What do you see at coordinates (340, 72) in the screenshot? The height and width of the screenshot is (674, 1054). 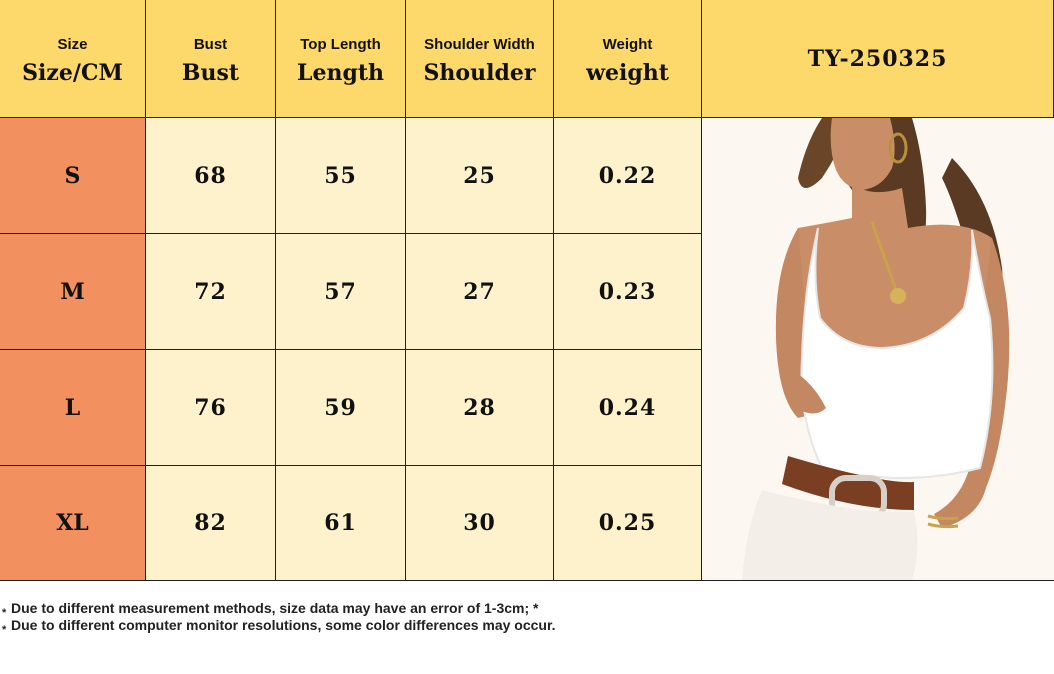 I see `header-length-big: Length` at bounding box center [340, 72].